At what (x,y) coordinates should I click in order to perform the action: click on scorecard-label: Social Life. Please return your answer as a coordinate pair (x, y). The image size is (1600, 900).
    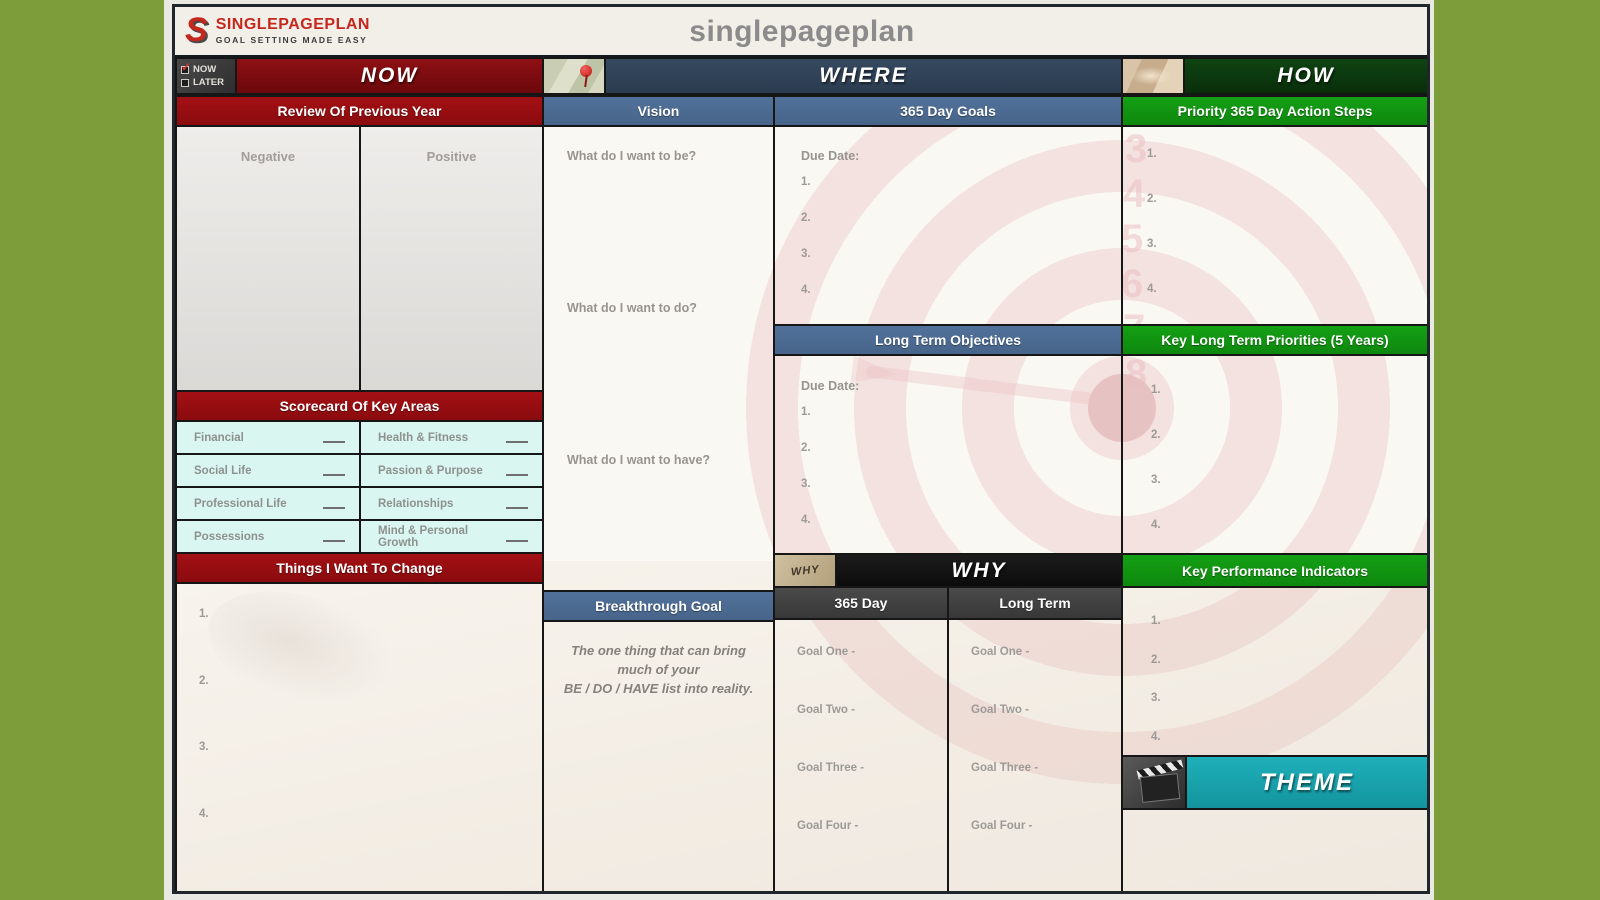
    Looking at the image, I should click on (223, 470).